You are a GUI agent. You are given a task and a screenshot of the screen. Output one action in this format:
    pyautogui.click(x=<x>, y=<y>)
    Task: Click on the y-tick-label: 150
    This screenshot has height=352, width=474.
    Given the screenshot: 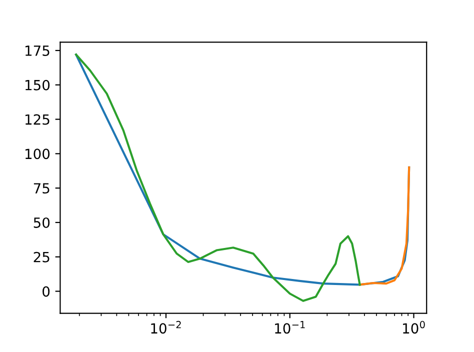 What is the action you would take?
    pyautogui.click(x=37, y=85)
    